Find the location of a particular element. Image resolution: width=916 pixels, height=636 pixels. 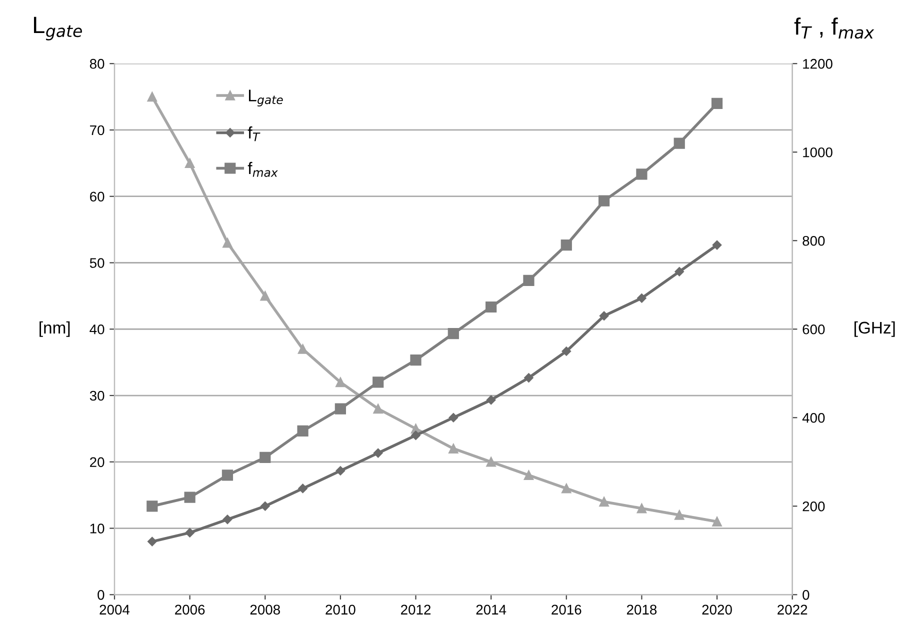

y2-tick-label: 400 is located at coordinates (813, 417).